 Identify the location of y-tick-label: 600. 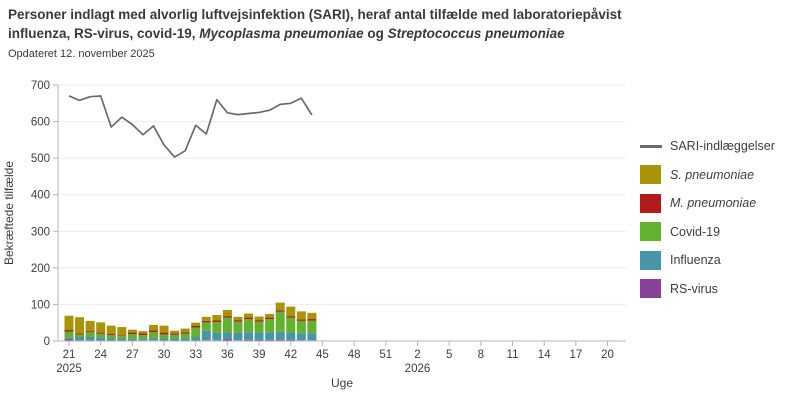
(40, 123).